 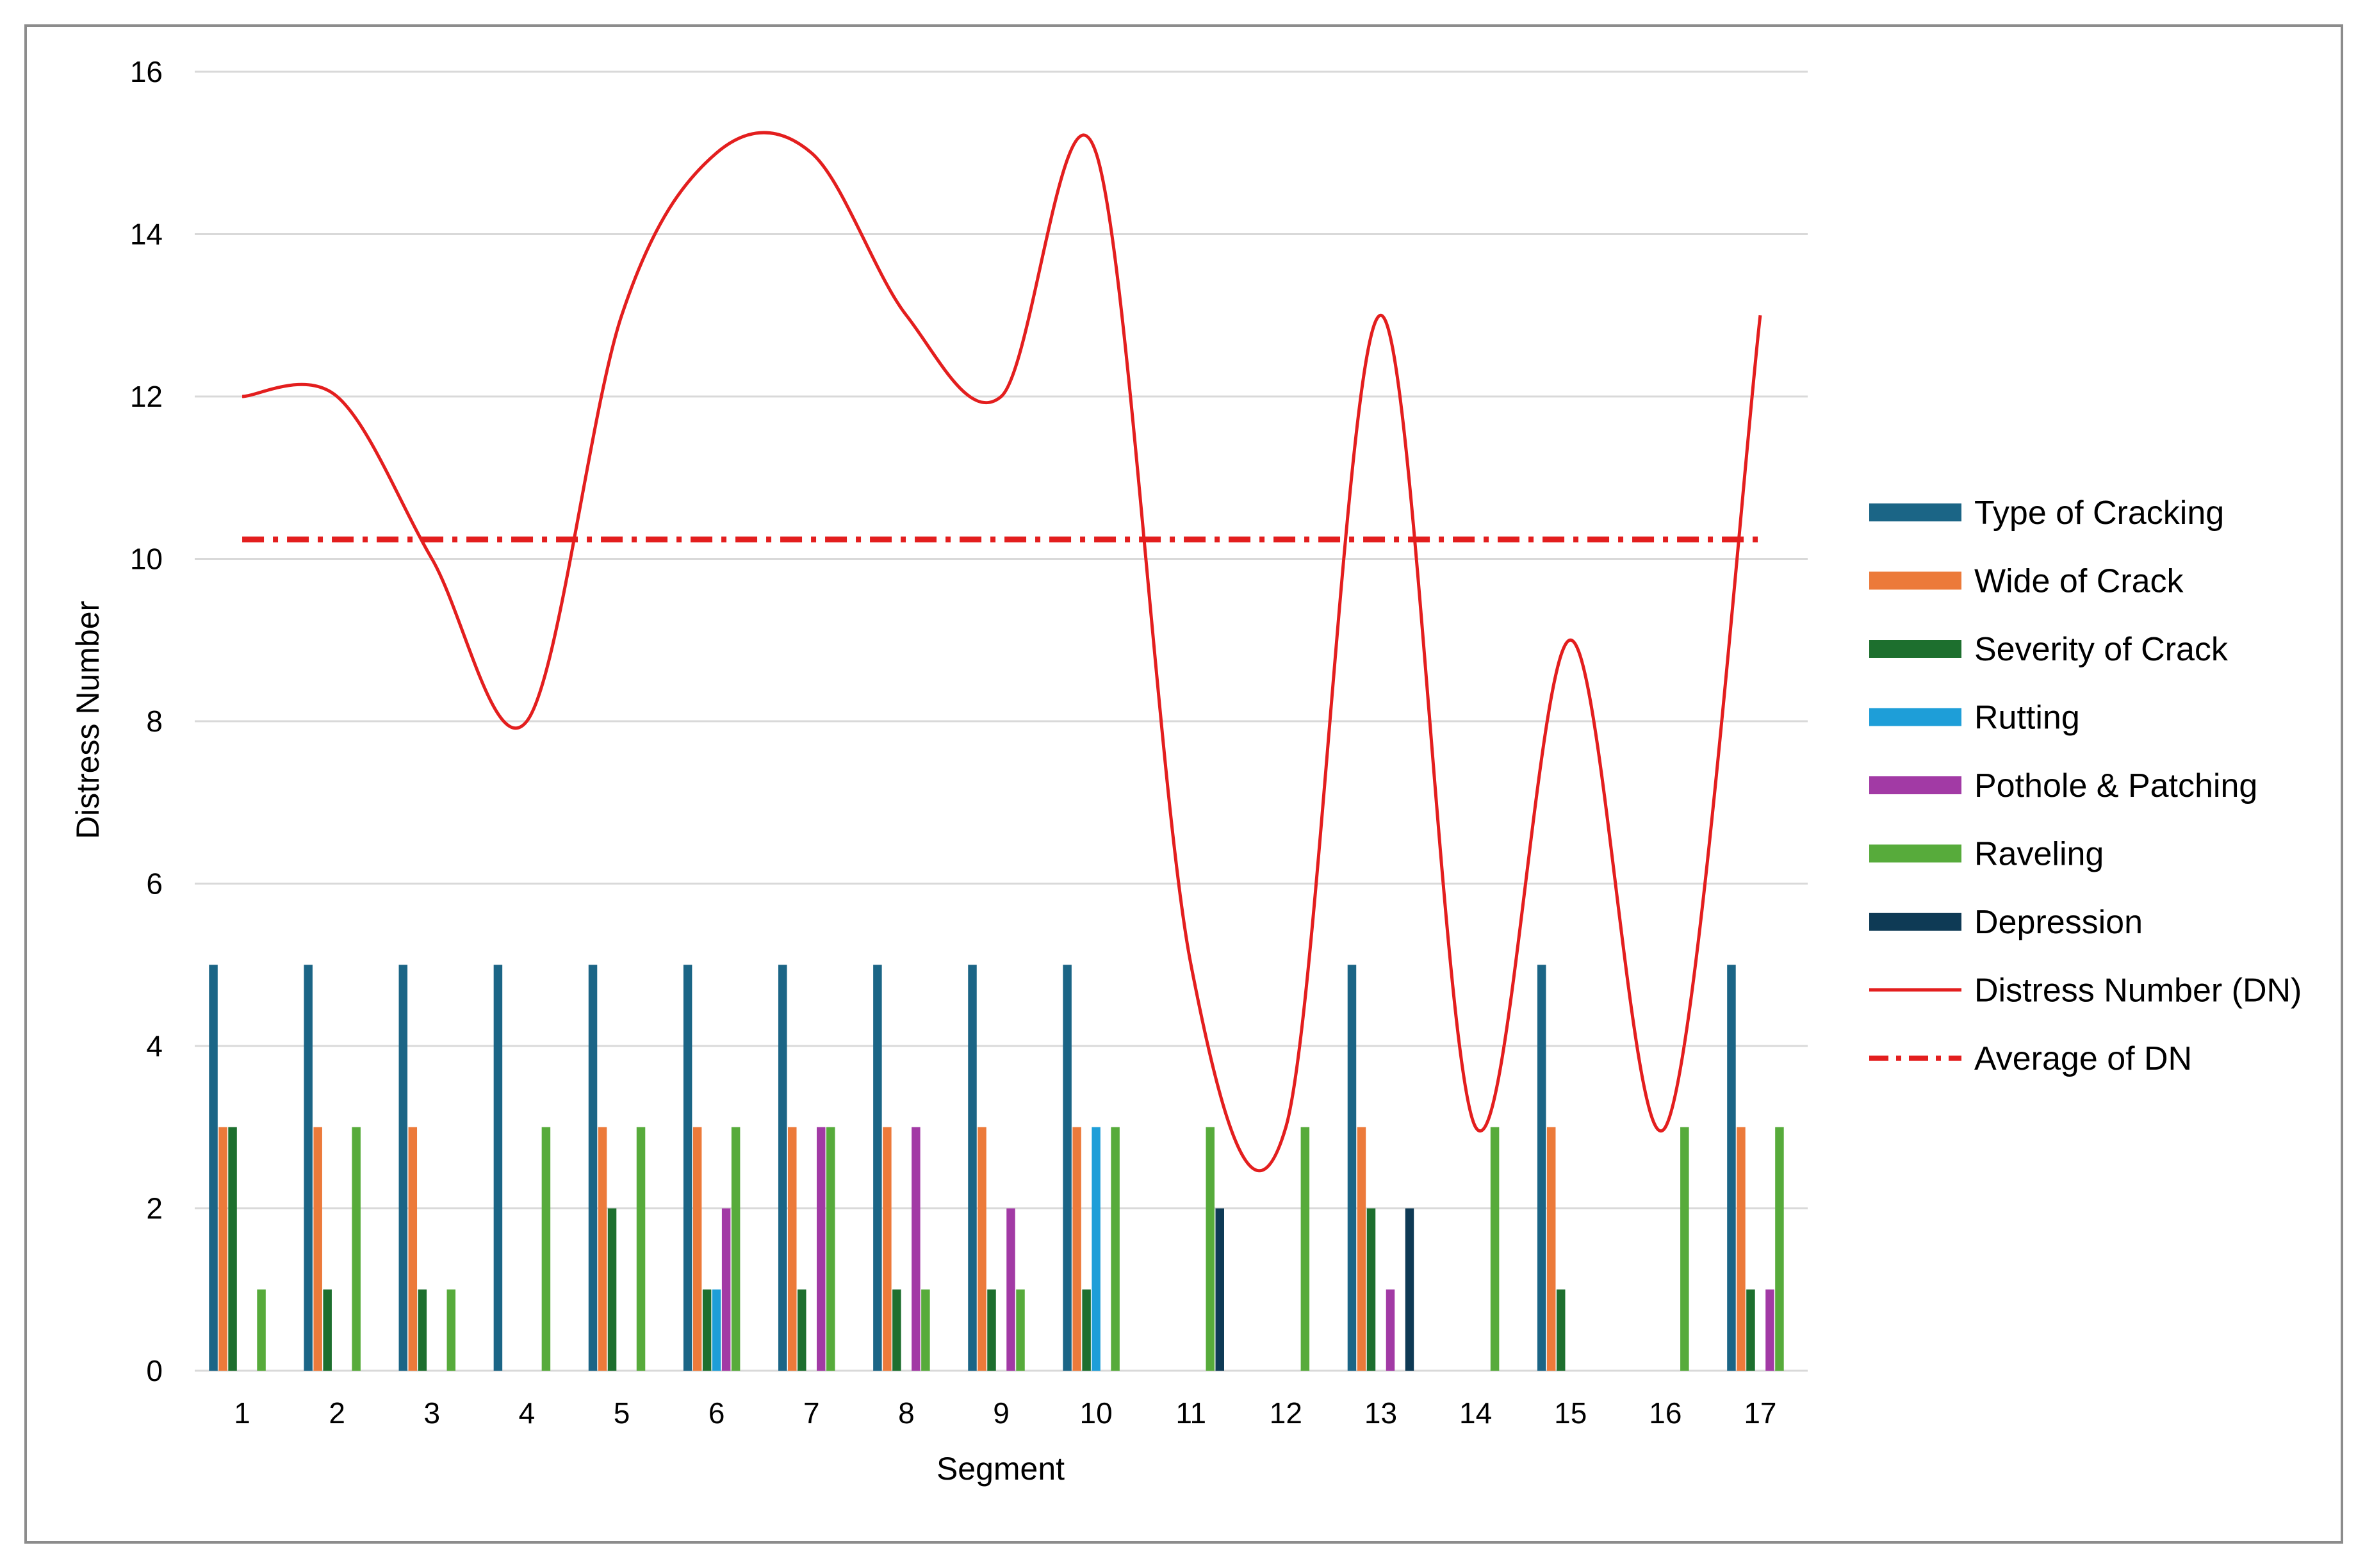 I want to click on y-tick-label: 12, so click(x=146, y=396).